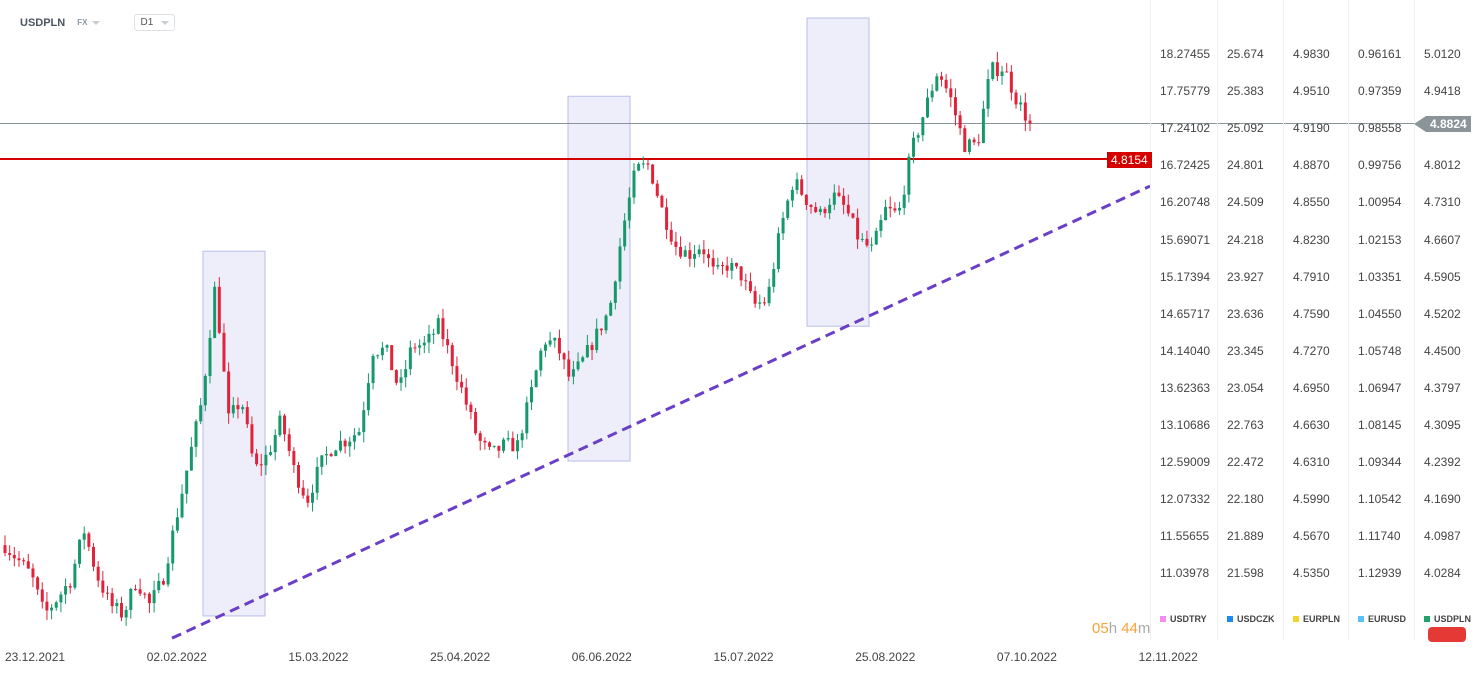 The width and height of the screenshot is (1482, 674). What do you see at coordinates (1245, 165) in the screenshot?
I see `axis-tick-label: 24.801` at bounding box center [1245, 165].